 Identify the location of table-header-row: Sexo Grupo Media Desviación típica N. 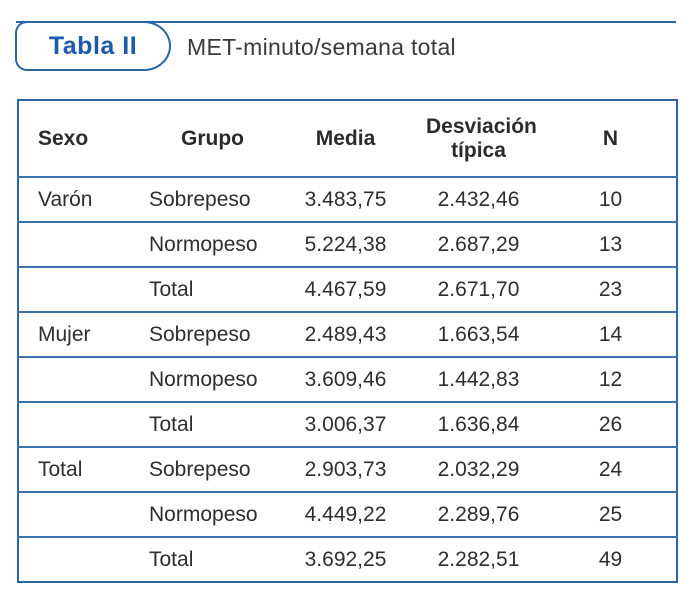
(347, 138).